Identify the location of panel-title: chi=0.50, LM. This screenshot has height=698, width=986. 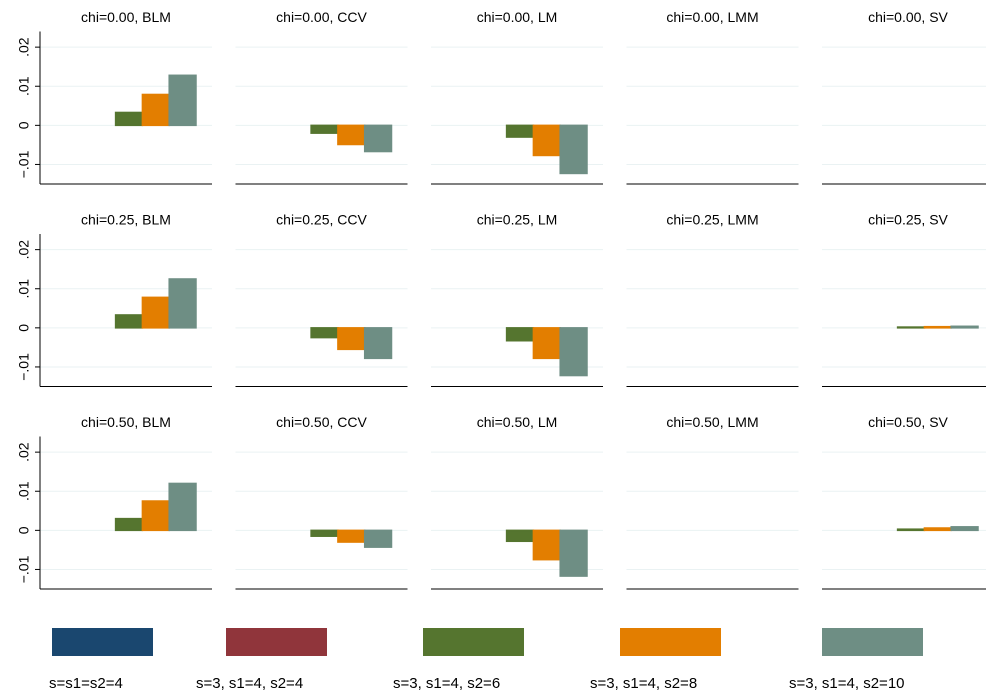
(517, 422).